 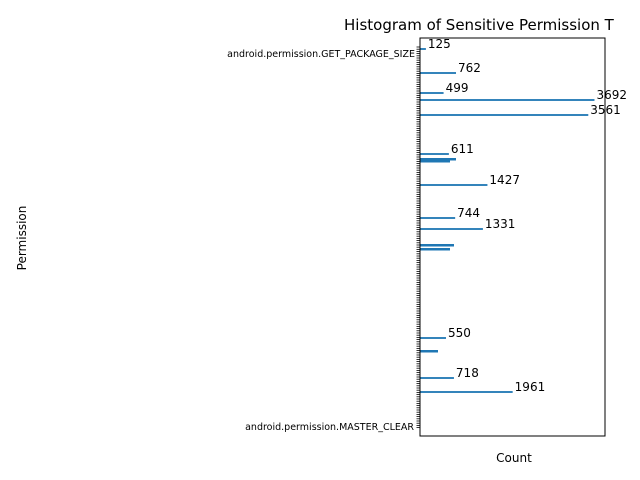 What do you see at coordinates (469, 68) in the screenshot?
I see `bar-value-label: 762` at bounding box center [469, 68].